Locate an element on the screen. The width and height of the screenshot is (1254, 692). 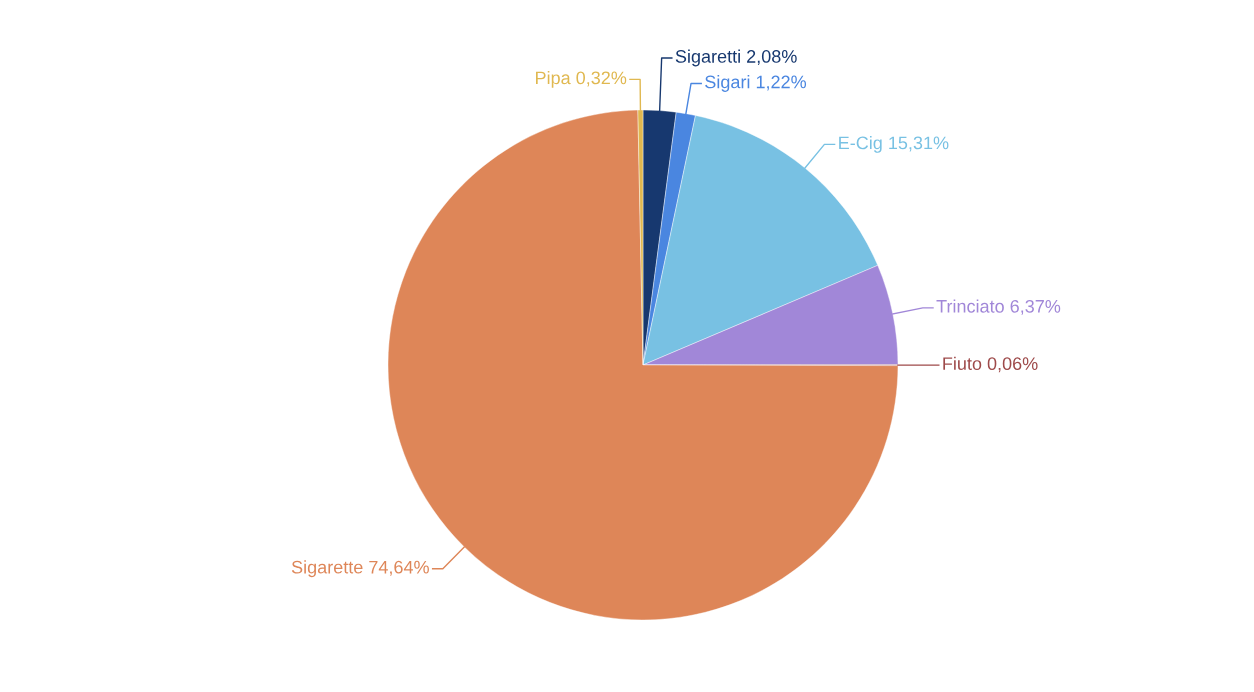
slice-label: E-Cig 15,31% is located at coordinates (894, 144).